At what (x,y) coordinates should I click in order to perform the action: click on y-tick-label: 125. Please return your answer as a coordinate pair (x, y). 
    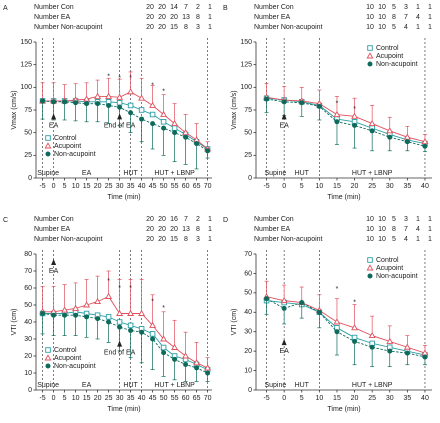
    Looking at the image, I should click on (246, 65).